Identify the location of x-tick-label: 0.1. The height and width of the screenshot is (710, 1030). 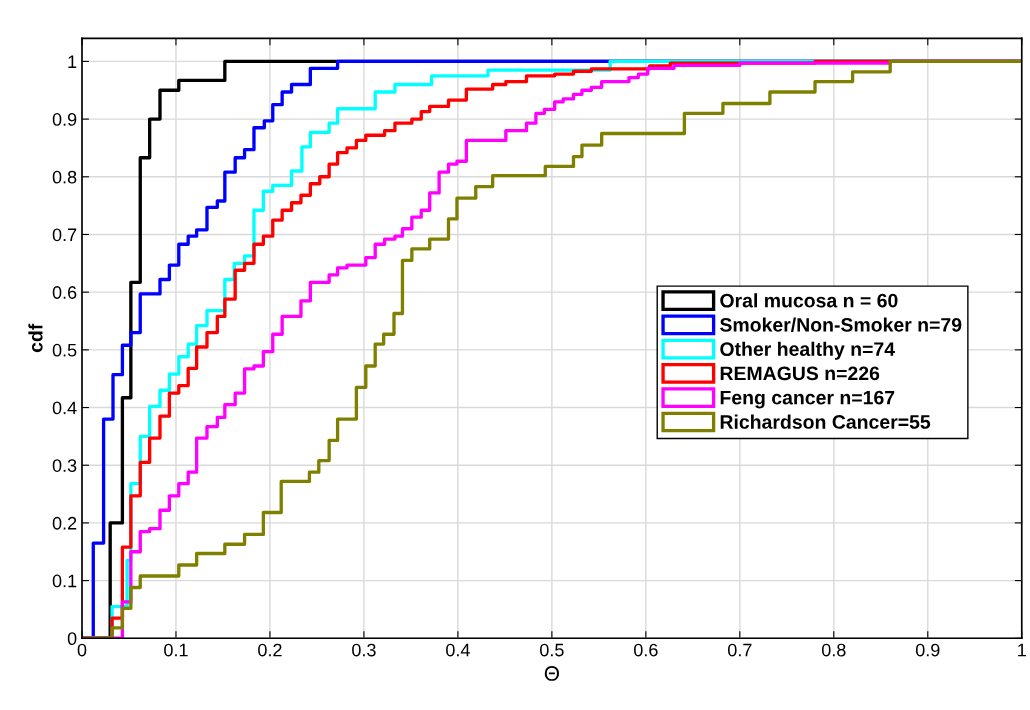
(176, 650).